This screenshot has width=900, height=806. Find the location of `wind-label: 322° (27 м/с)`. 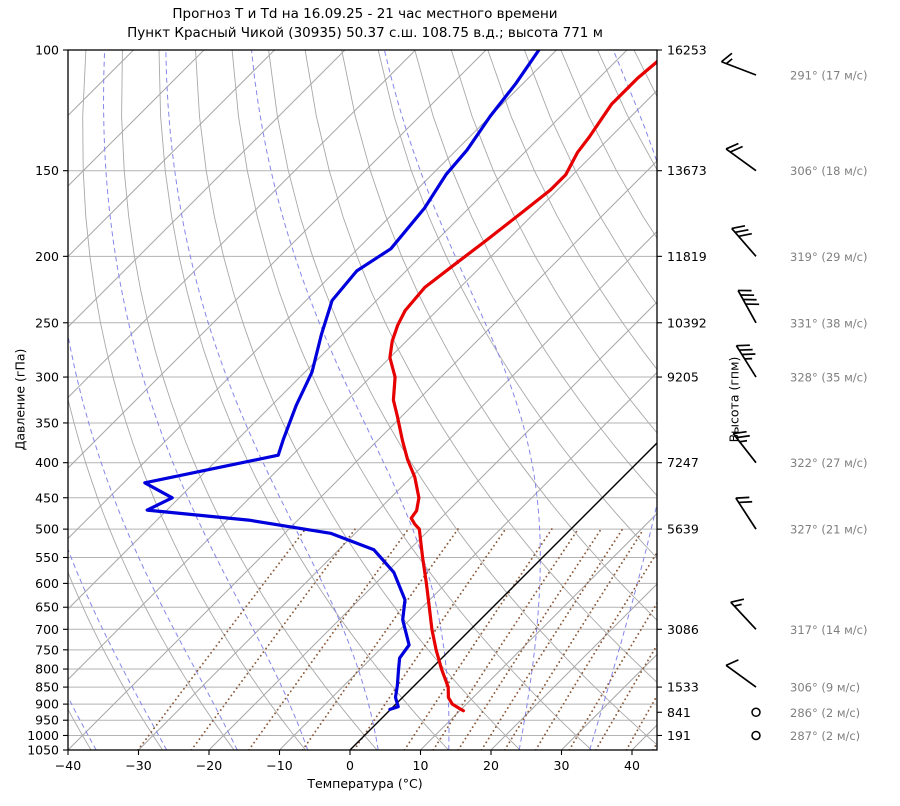

wind-label: 322° (27 м/с) is located at coordinates (829, 463).